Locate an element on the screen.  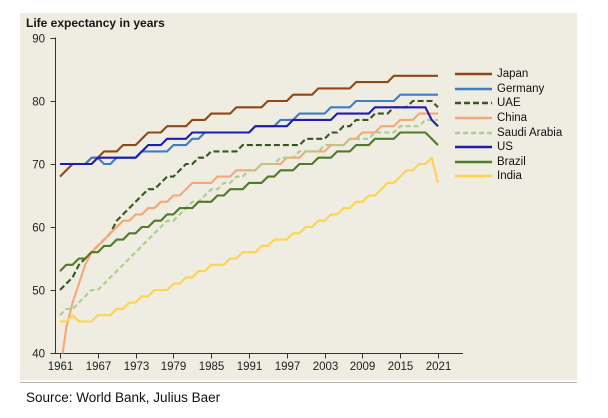
x-tick-label: 1967 is located at coordinates (99, 367).